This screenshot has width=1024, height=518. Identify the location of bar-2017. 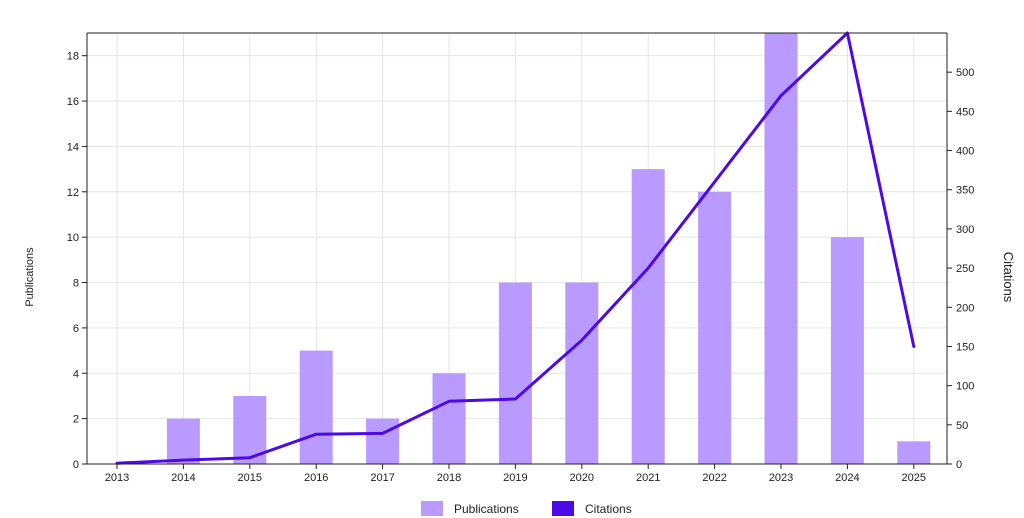
(383, 441).